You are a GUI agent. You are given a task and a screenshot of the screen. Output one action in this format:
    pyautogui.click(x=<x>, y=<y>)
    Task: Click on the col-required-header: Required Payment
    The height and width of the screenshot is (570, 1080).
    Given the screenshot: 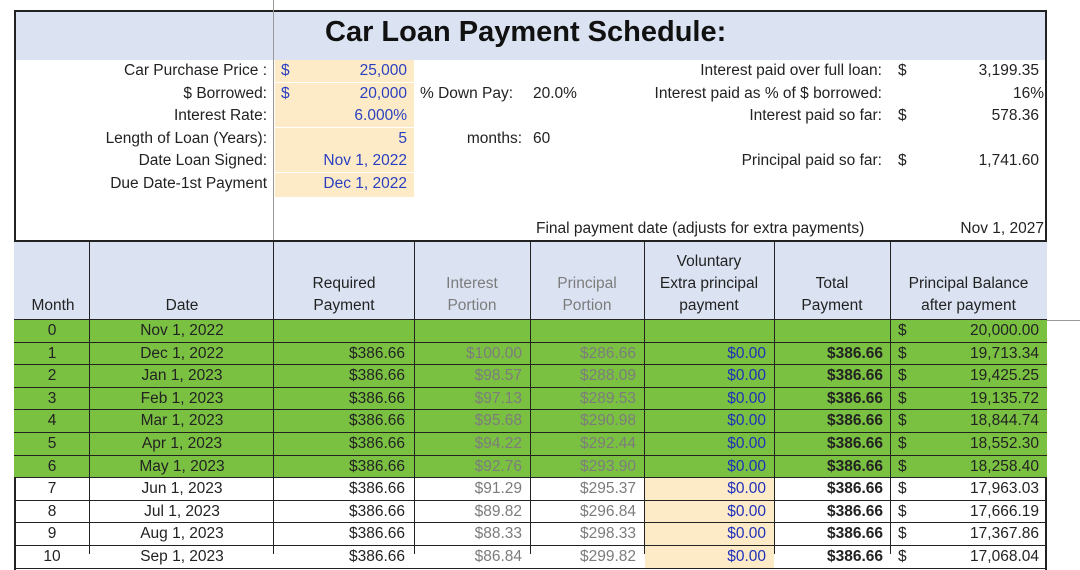 What is the action you would take?
    pyautogui.click(x=344, y=294)
    